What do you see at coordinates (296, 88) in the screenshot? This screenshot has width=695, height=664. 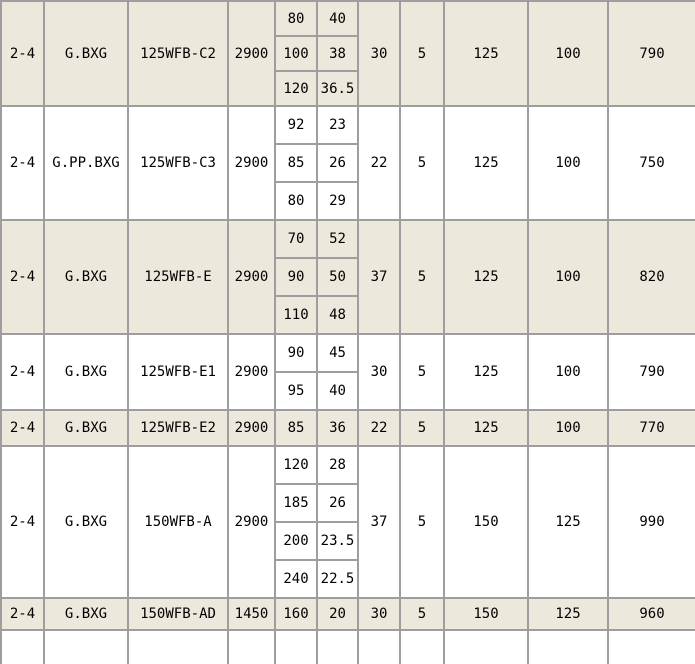 I see `flow-cell: 120` at bounding box center [296, 88].